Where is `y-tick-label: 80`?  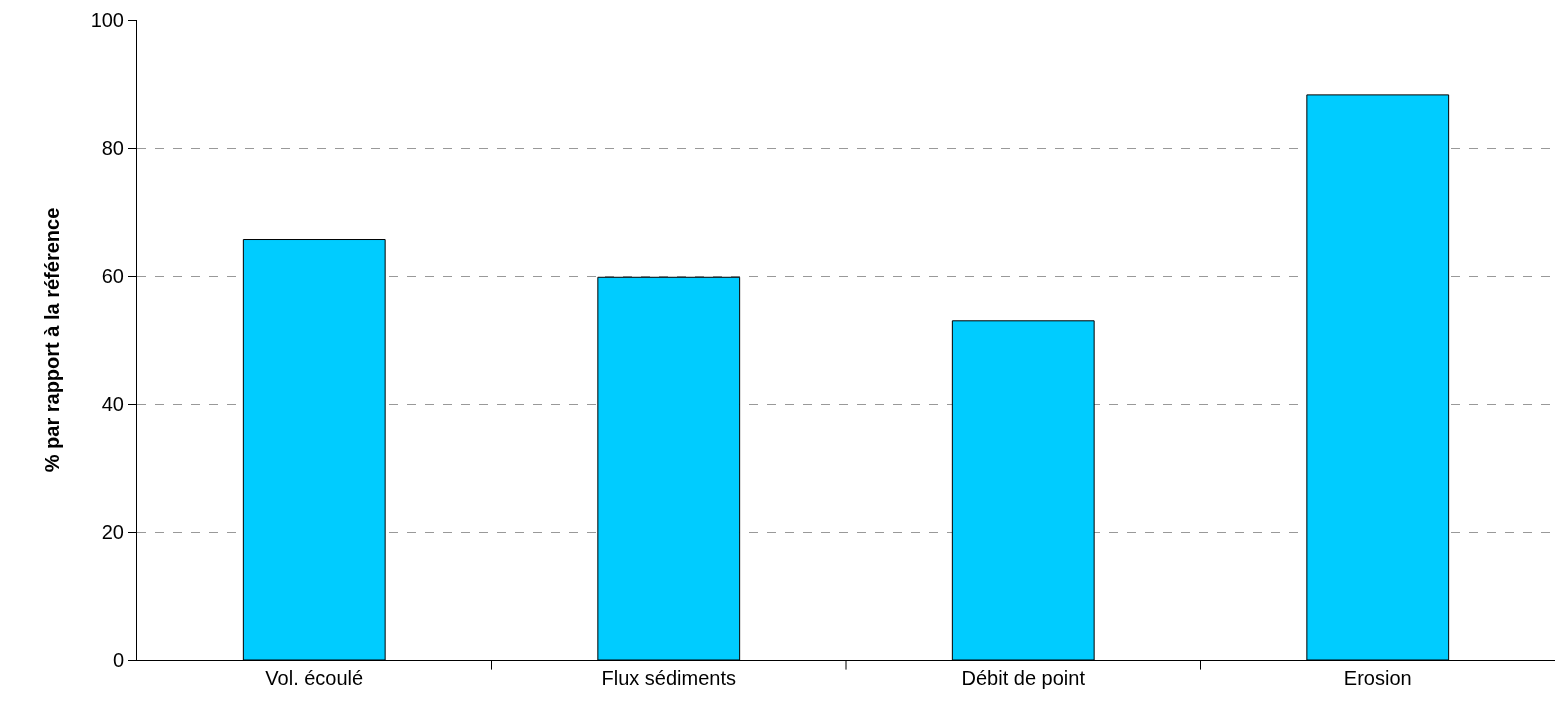
y-tick-label: 80 is located at coordinates (112, 148).